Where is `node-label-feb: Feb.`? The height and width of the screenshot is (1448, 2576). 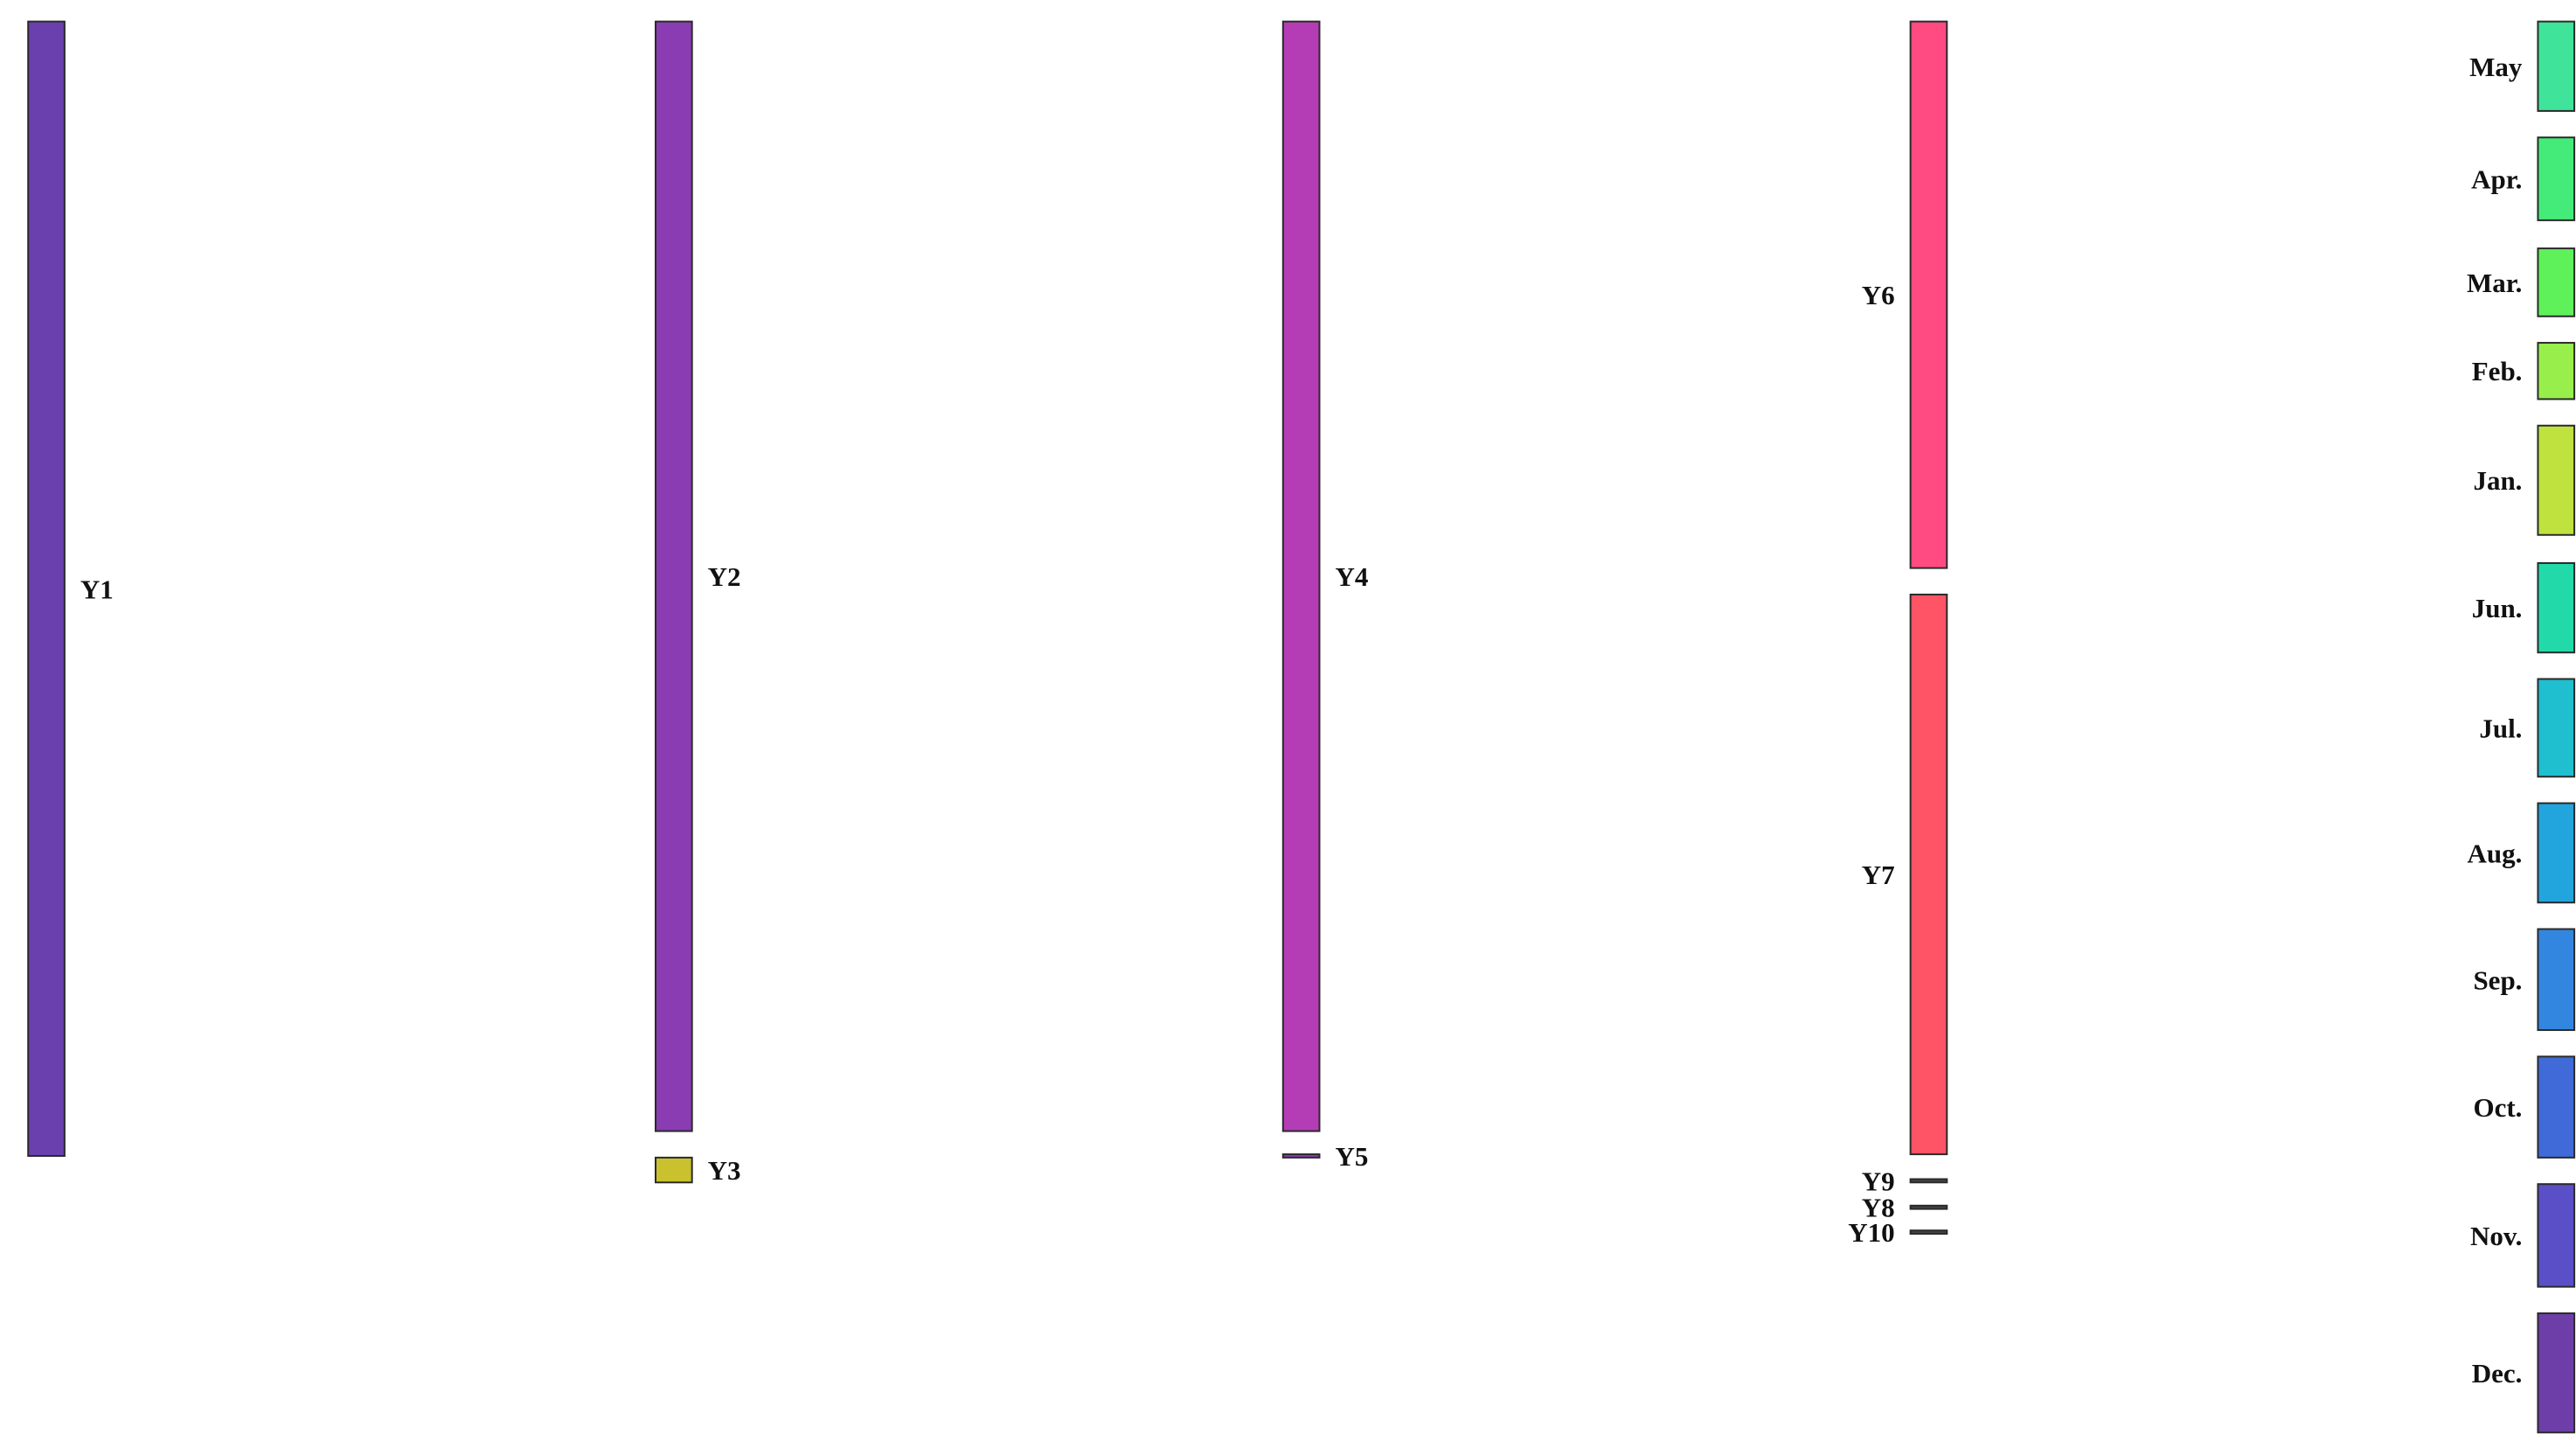
node-label-feb: Feb. is located at coordinates (2497, 371).